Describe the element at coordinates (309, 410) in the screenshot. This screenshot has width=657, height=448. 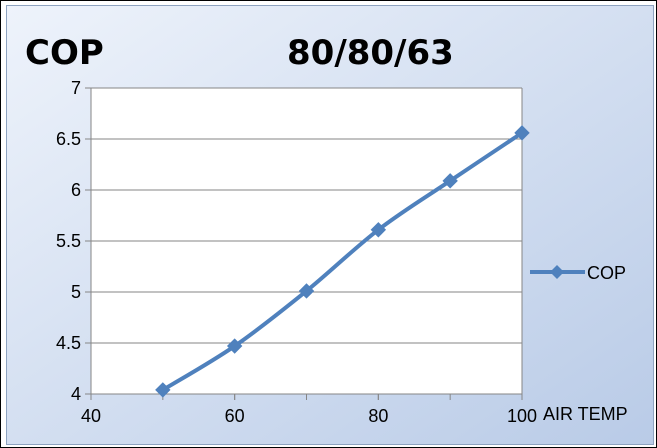
I see `x-axis-ticks: 40 60 80 100` at that location.